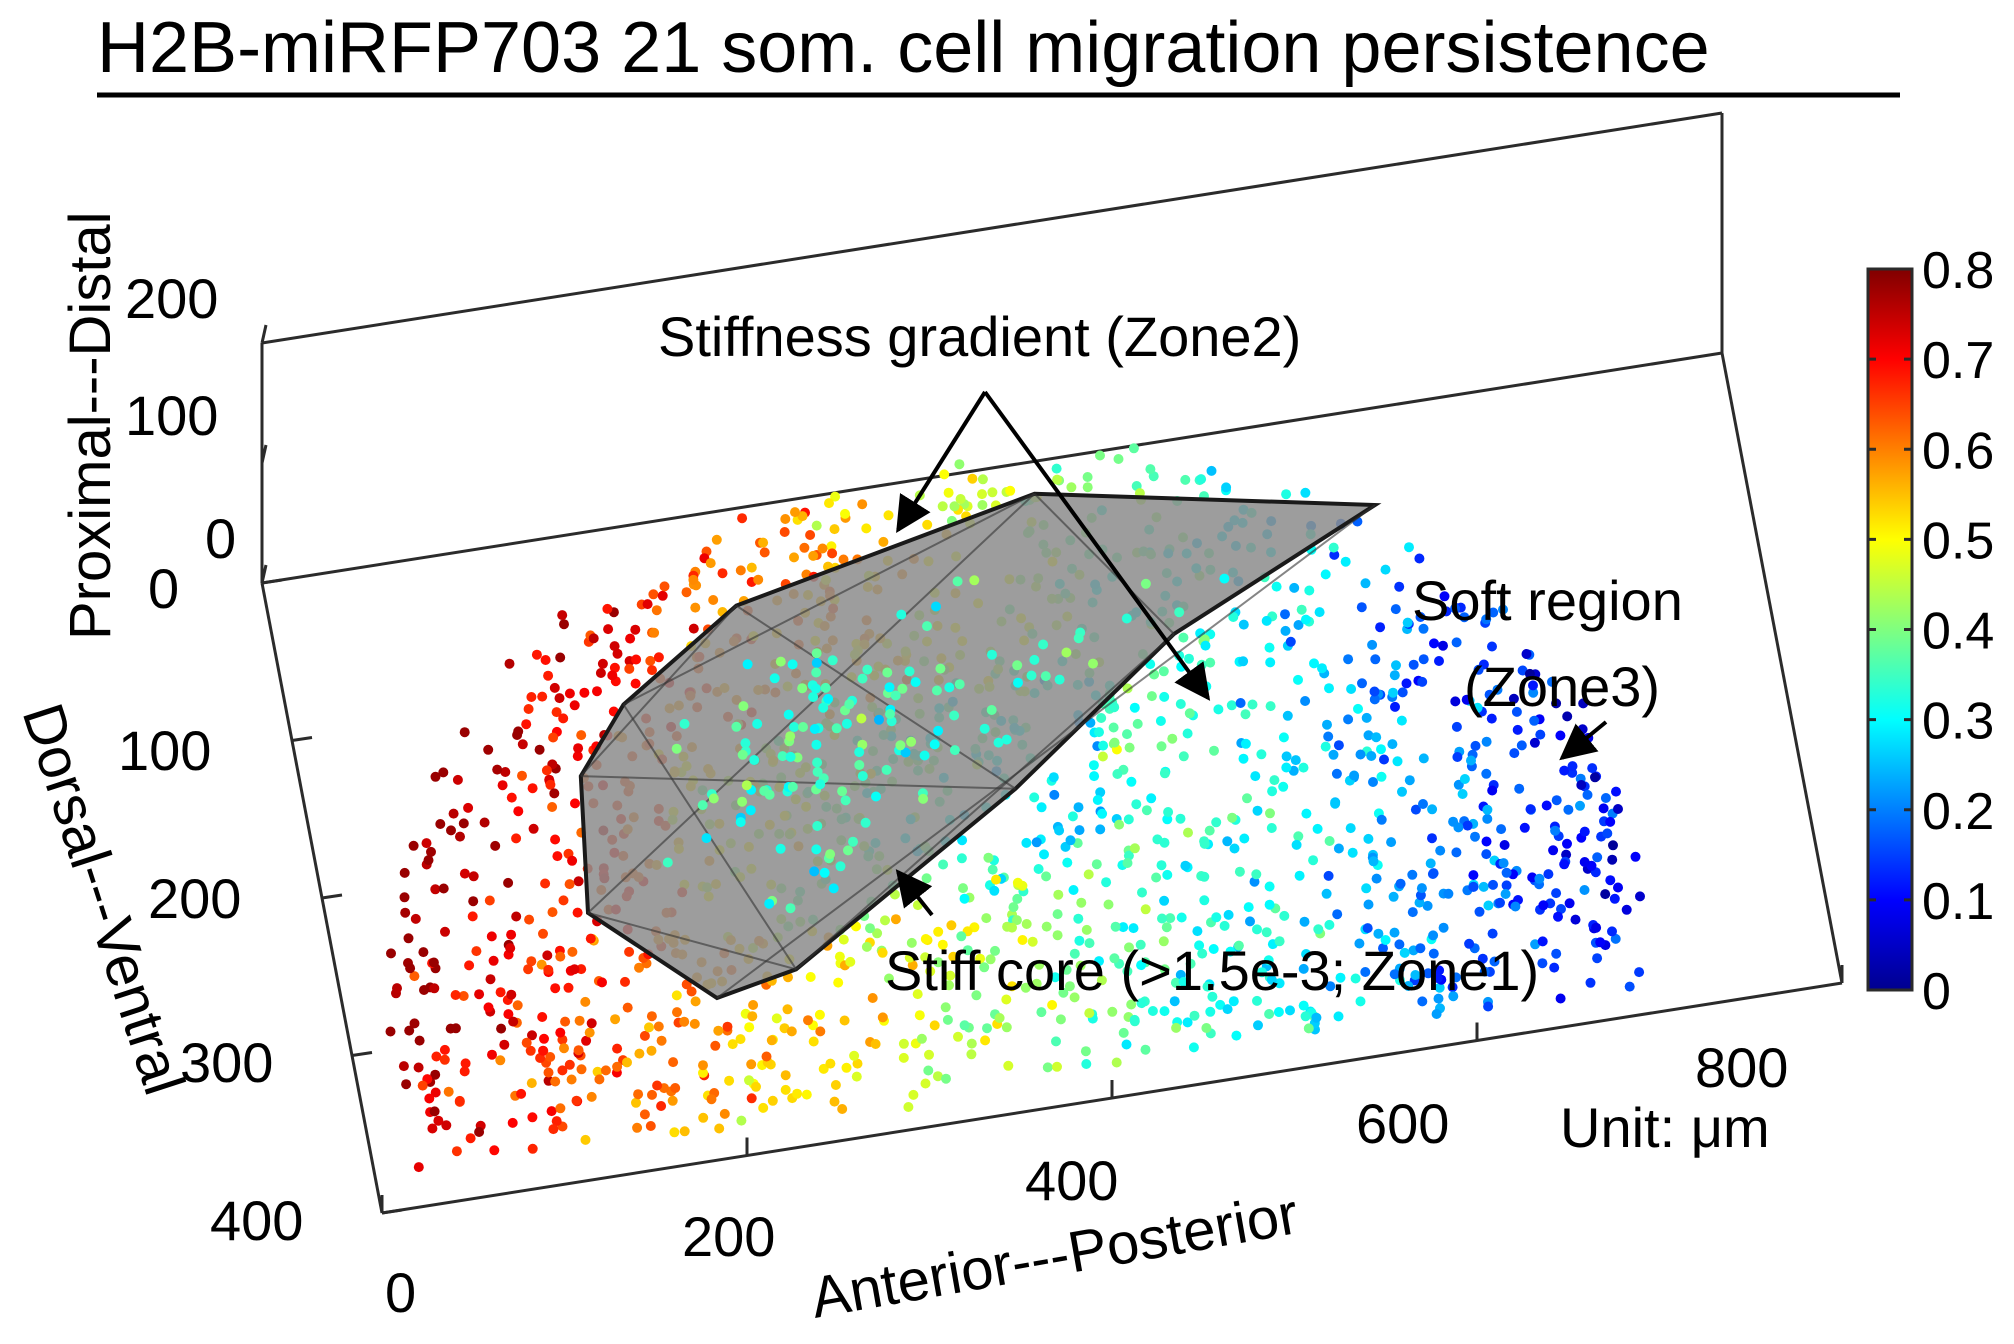 Image resolution: width=2014 pixels, height=1344 pixels. I want to click on hull-mesh-edge, so click(1104, 564).